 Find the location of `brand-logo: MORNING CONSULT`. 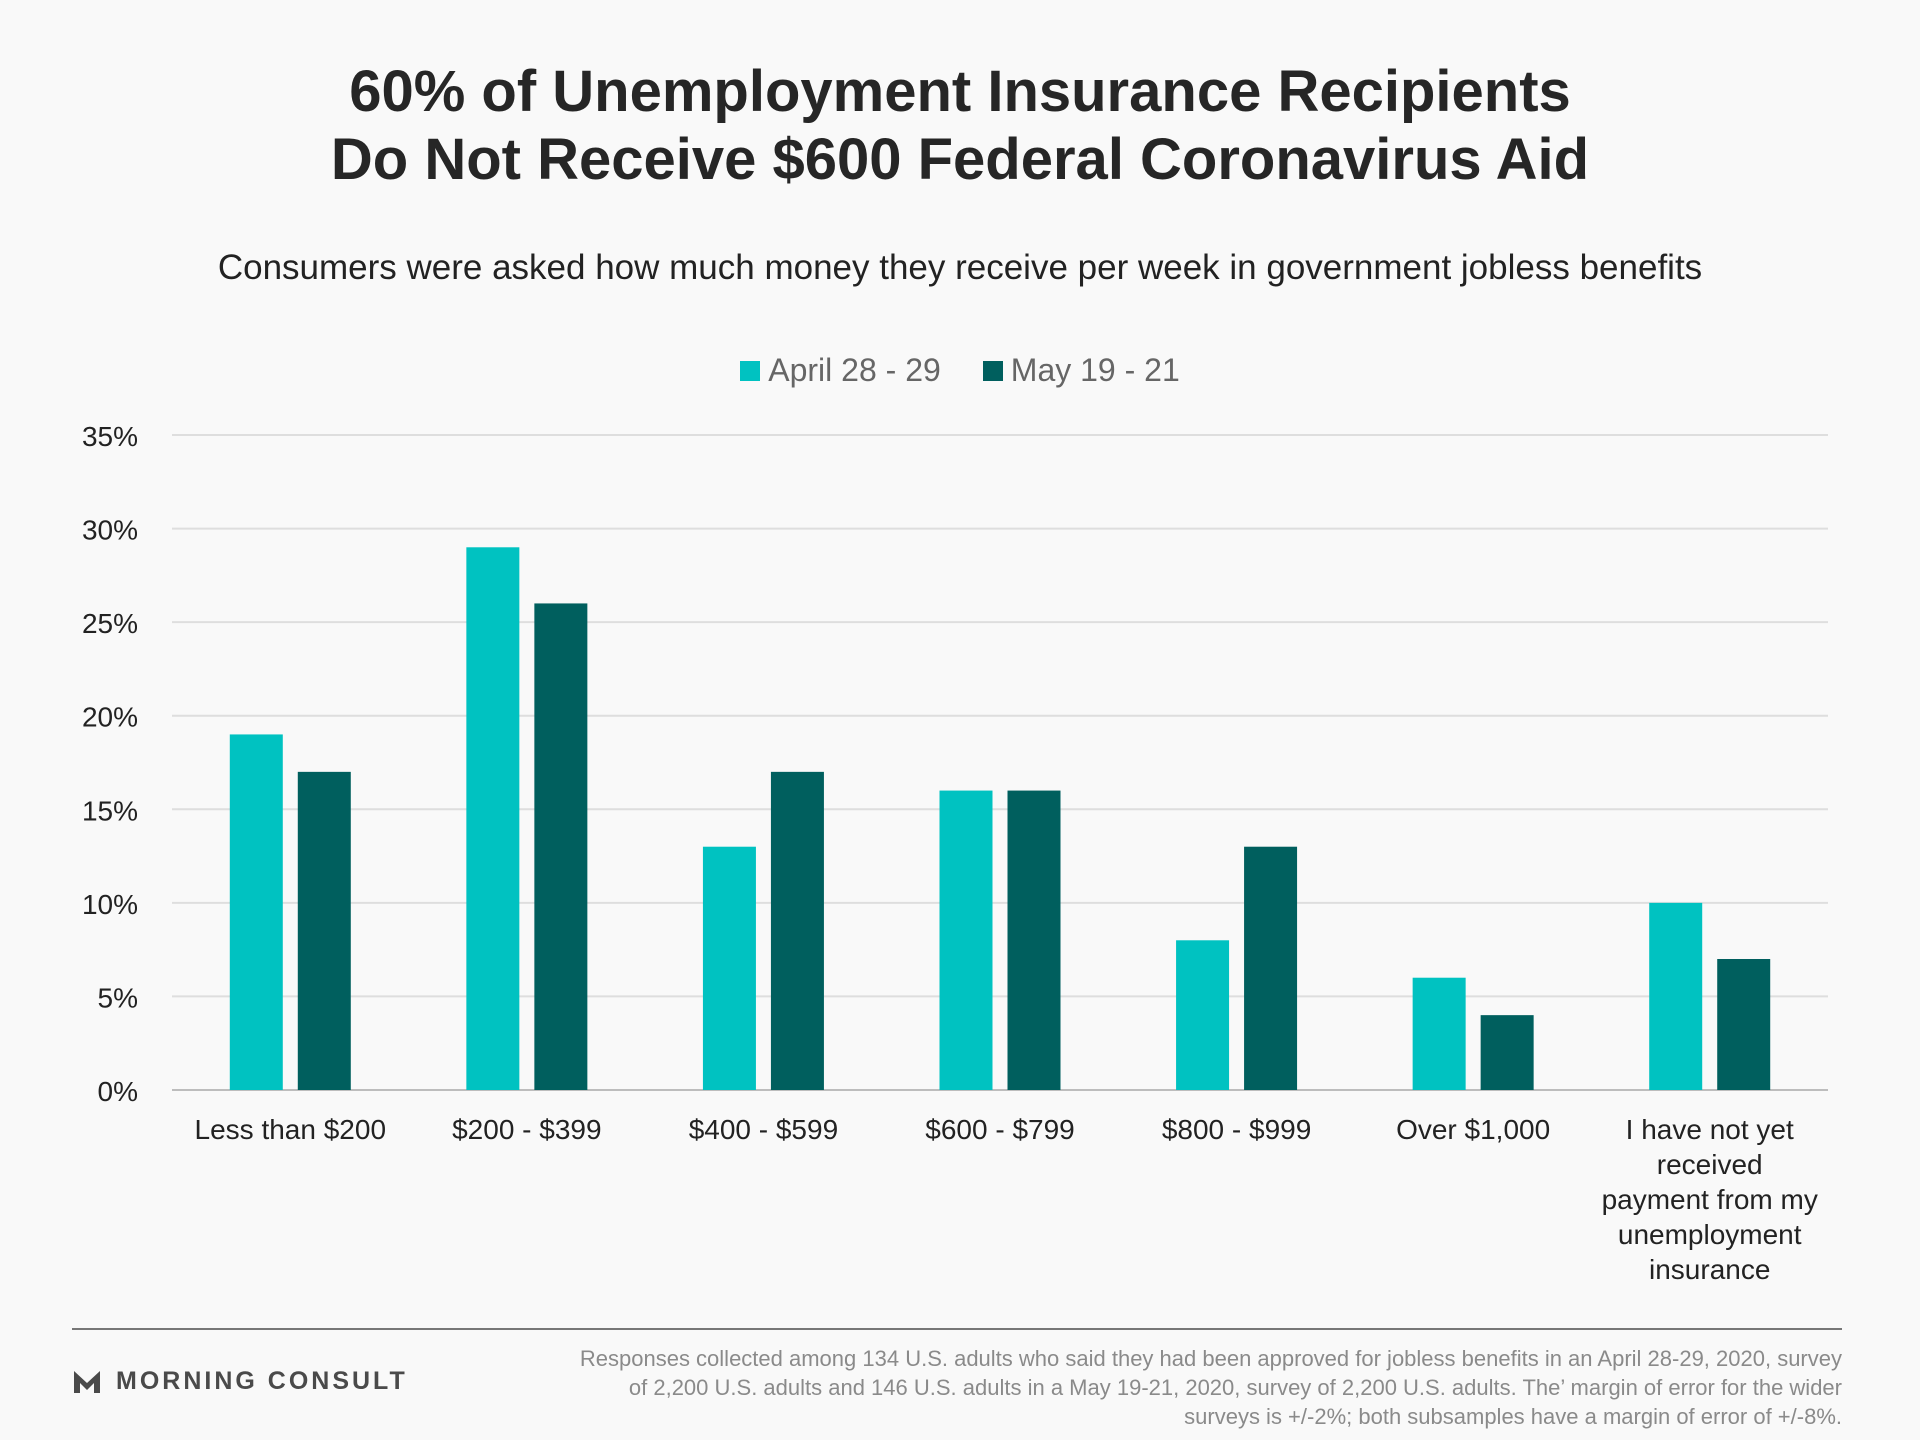

brand-logo: MORNING CONSULT is located at coordinates (240, 1381).